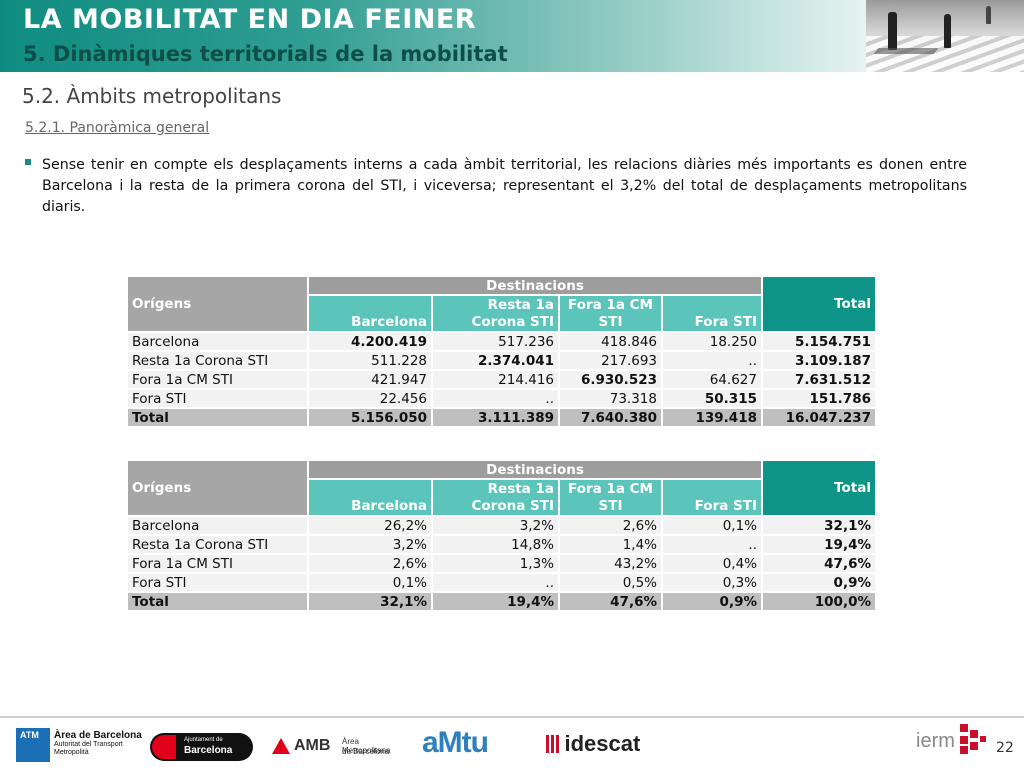 Image resolution: width=1024 pixels, height=768 pixels. Describe the element at coordinates (337, 747) in the screenshot. I see `amb-logo: AMB Àrea Metropolitana de Barcelona` at that location.